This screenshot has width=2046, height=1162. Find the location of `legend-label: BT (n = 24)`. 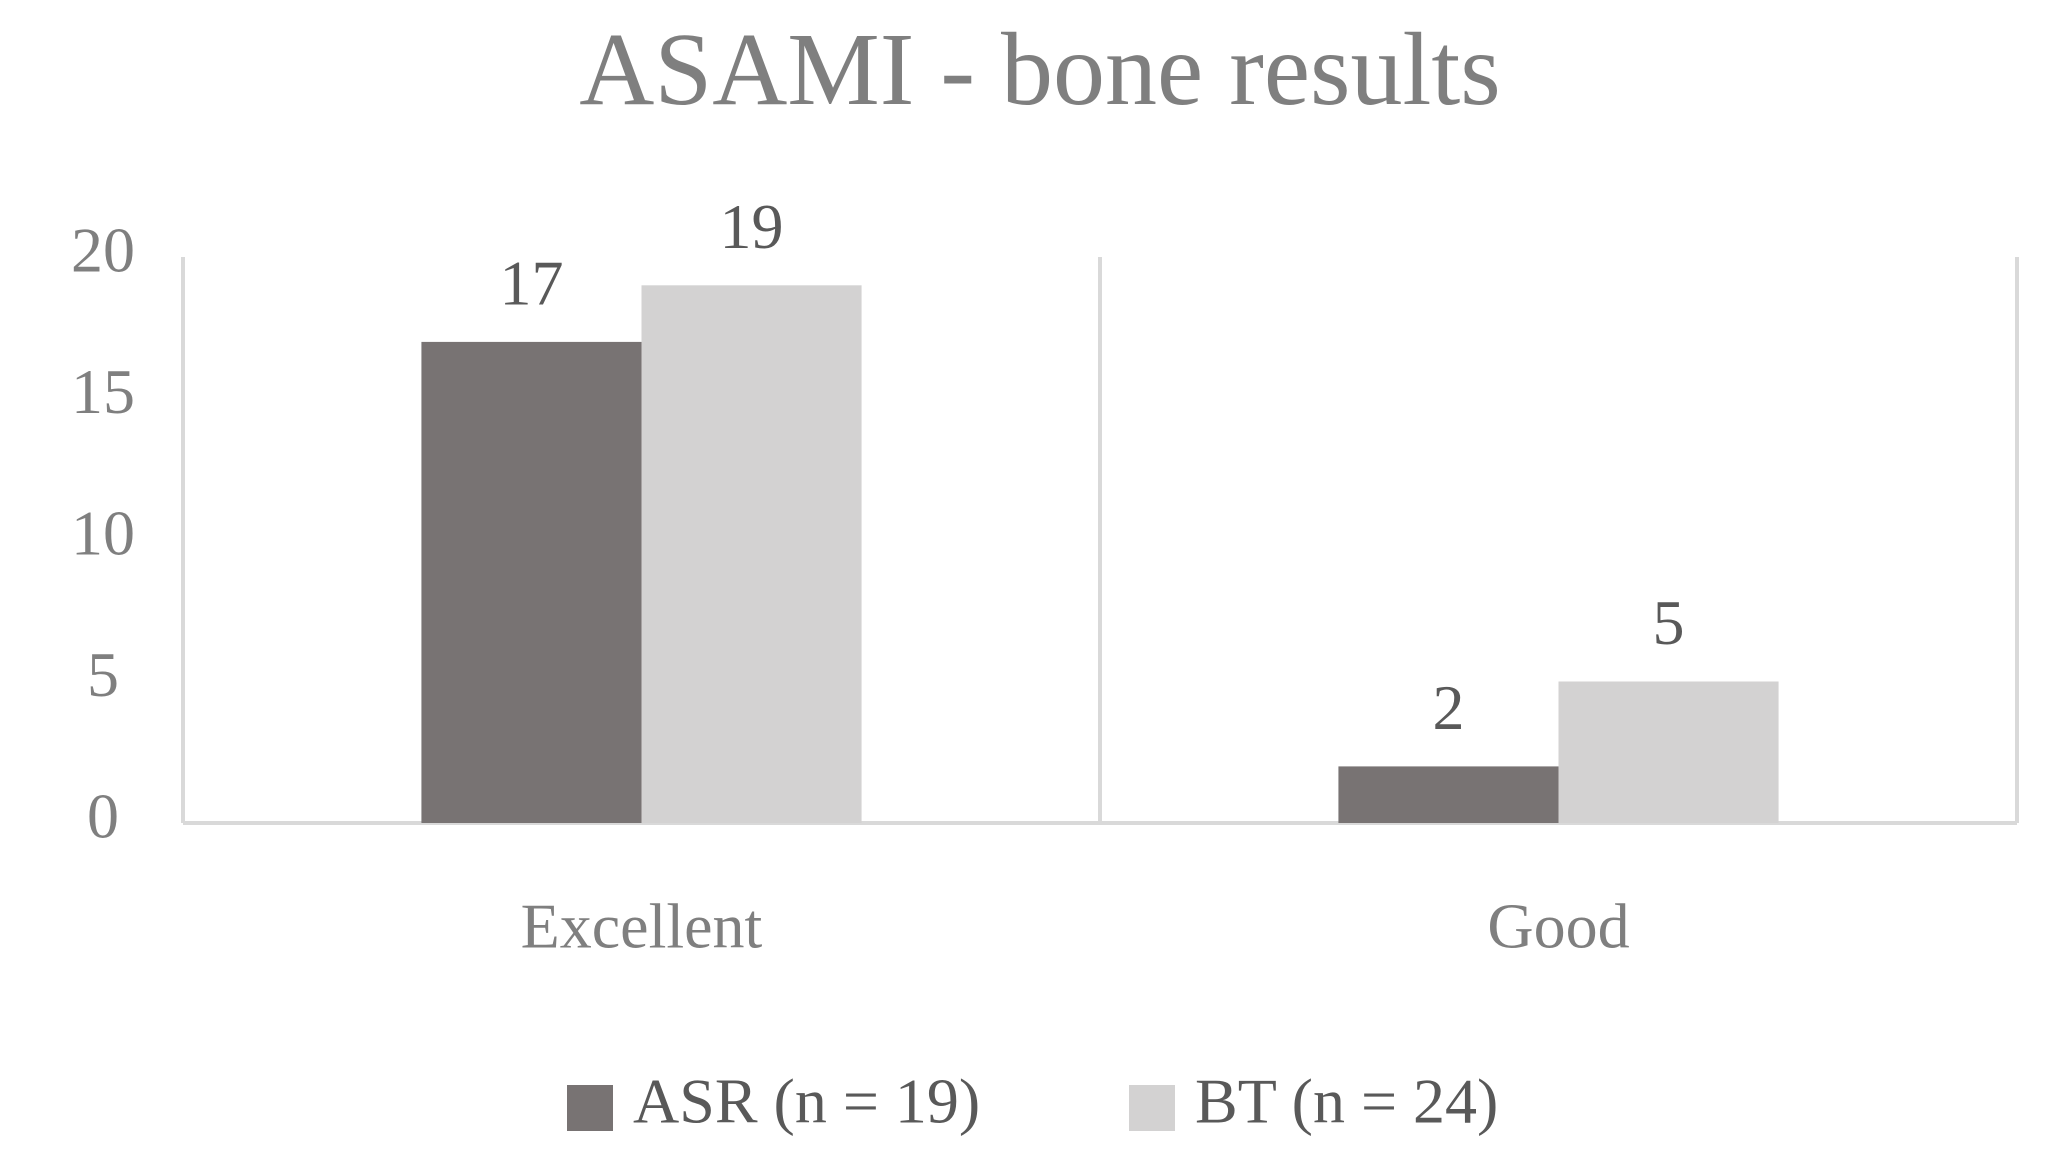

legend-label: BT (n = 24) is located at coordinates (1346, 1101).